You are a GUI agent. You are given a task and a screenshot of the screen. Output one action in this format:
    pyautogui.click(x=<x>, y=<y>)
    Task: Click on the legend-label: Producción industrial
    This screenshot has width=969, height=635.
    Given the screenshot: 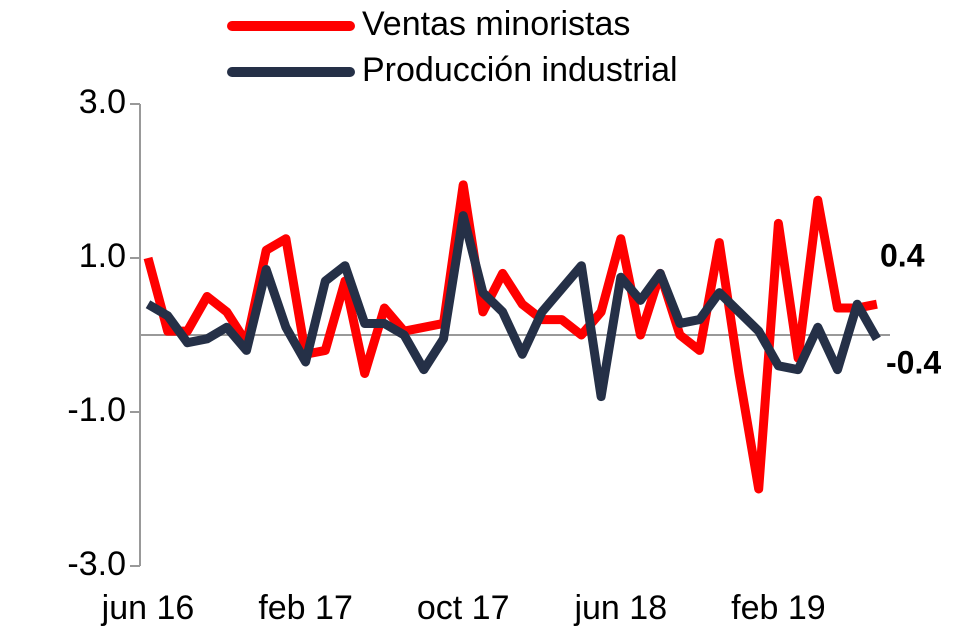 What is the action you would take?
    pyautogui.click(x=520, y=70)
    